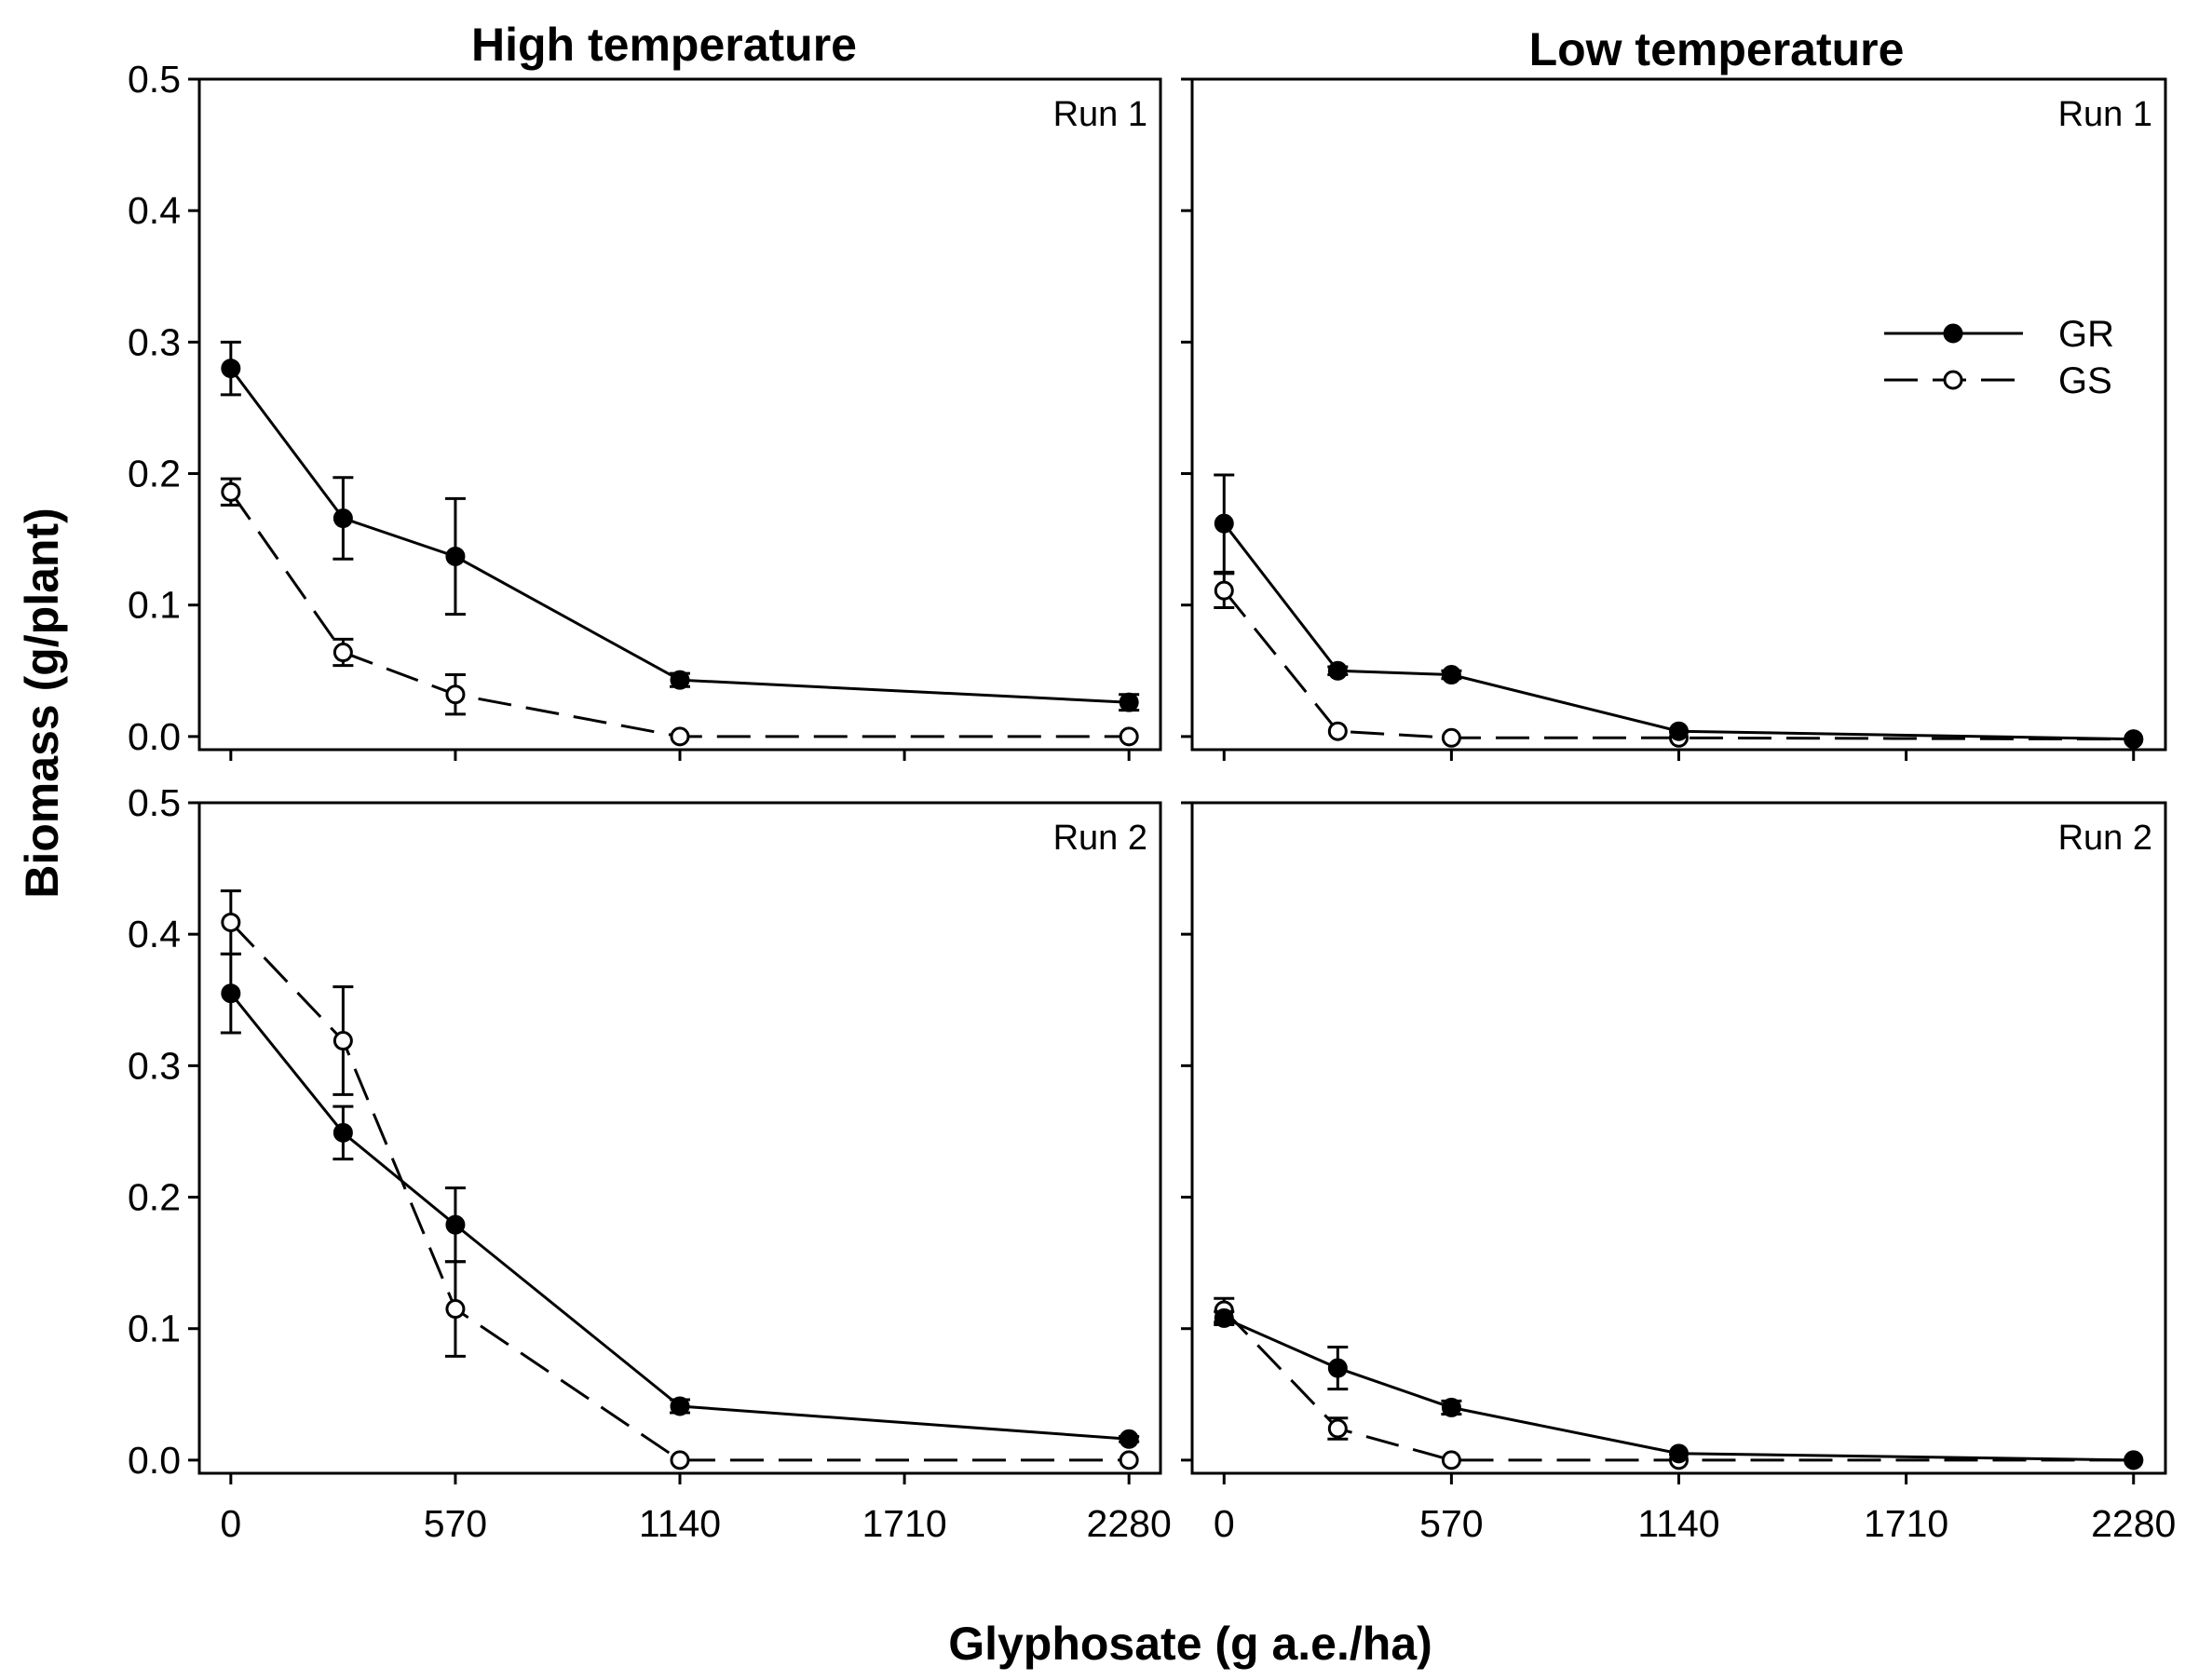 Image resolution: width=2185 pixels, height=1680 pixels. I want to click on y-axis-title: Biomass (g/plant), so click(42, 703).